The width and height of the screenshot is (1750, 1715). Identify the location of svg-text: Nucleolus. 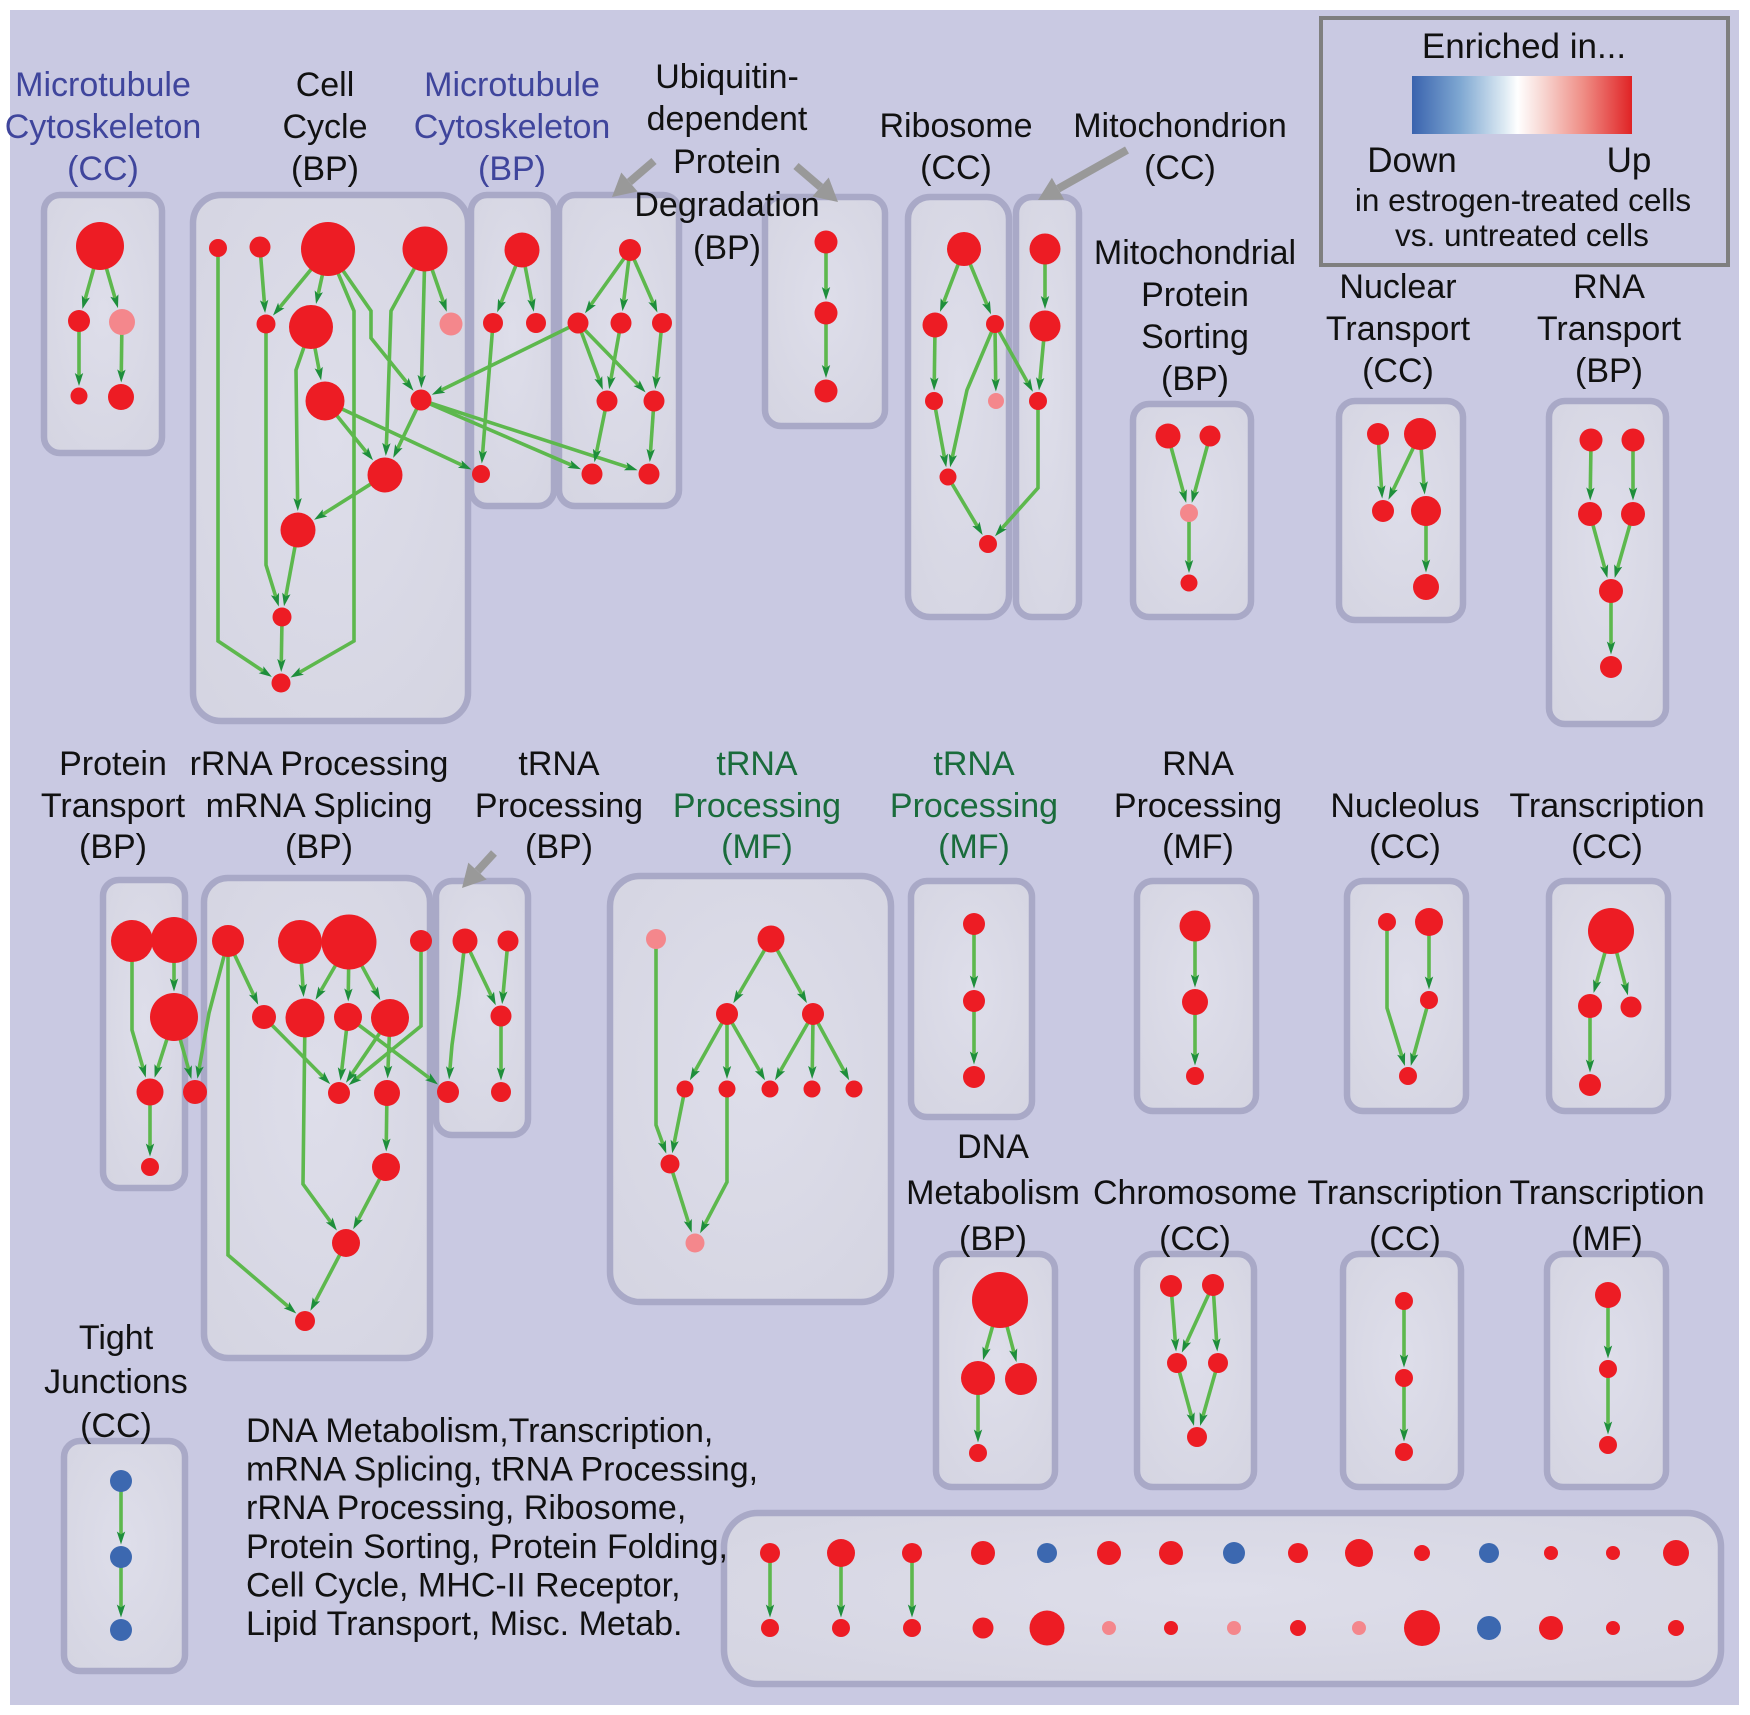
(1404, 806).